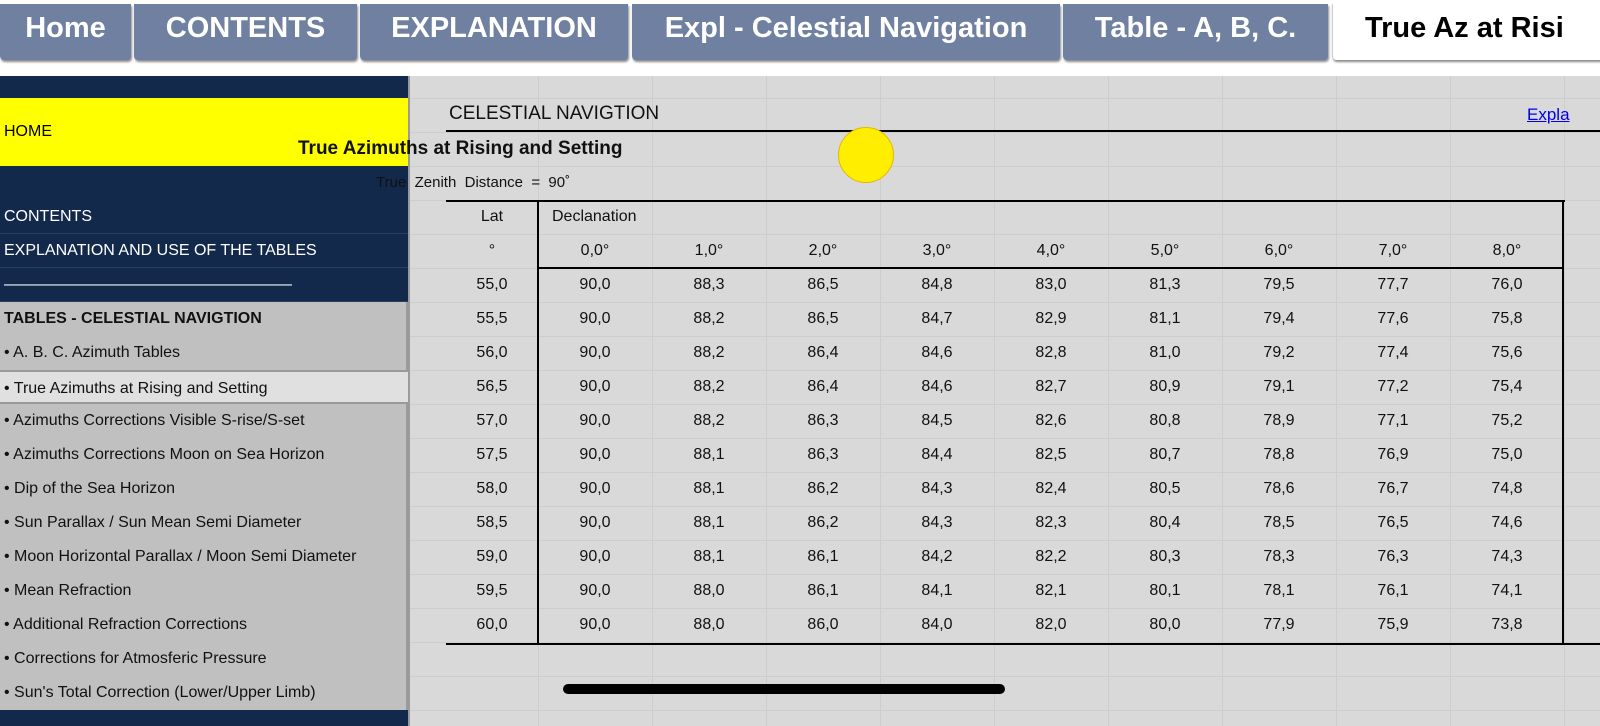 The width and height of the screenshot is (1600, 726). What do you see at coordinates (1507, 556) in the screenshot?
I see `azimuth-cell: 74,3` at bounding box center [1507, 556].